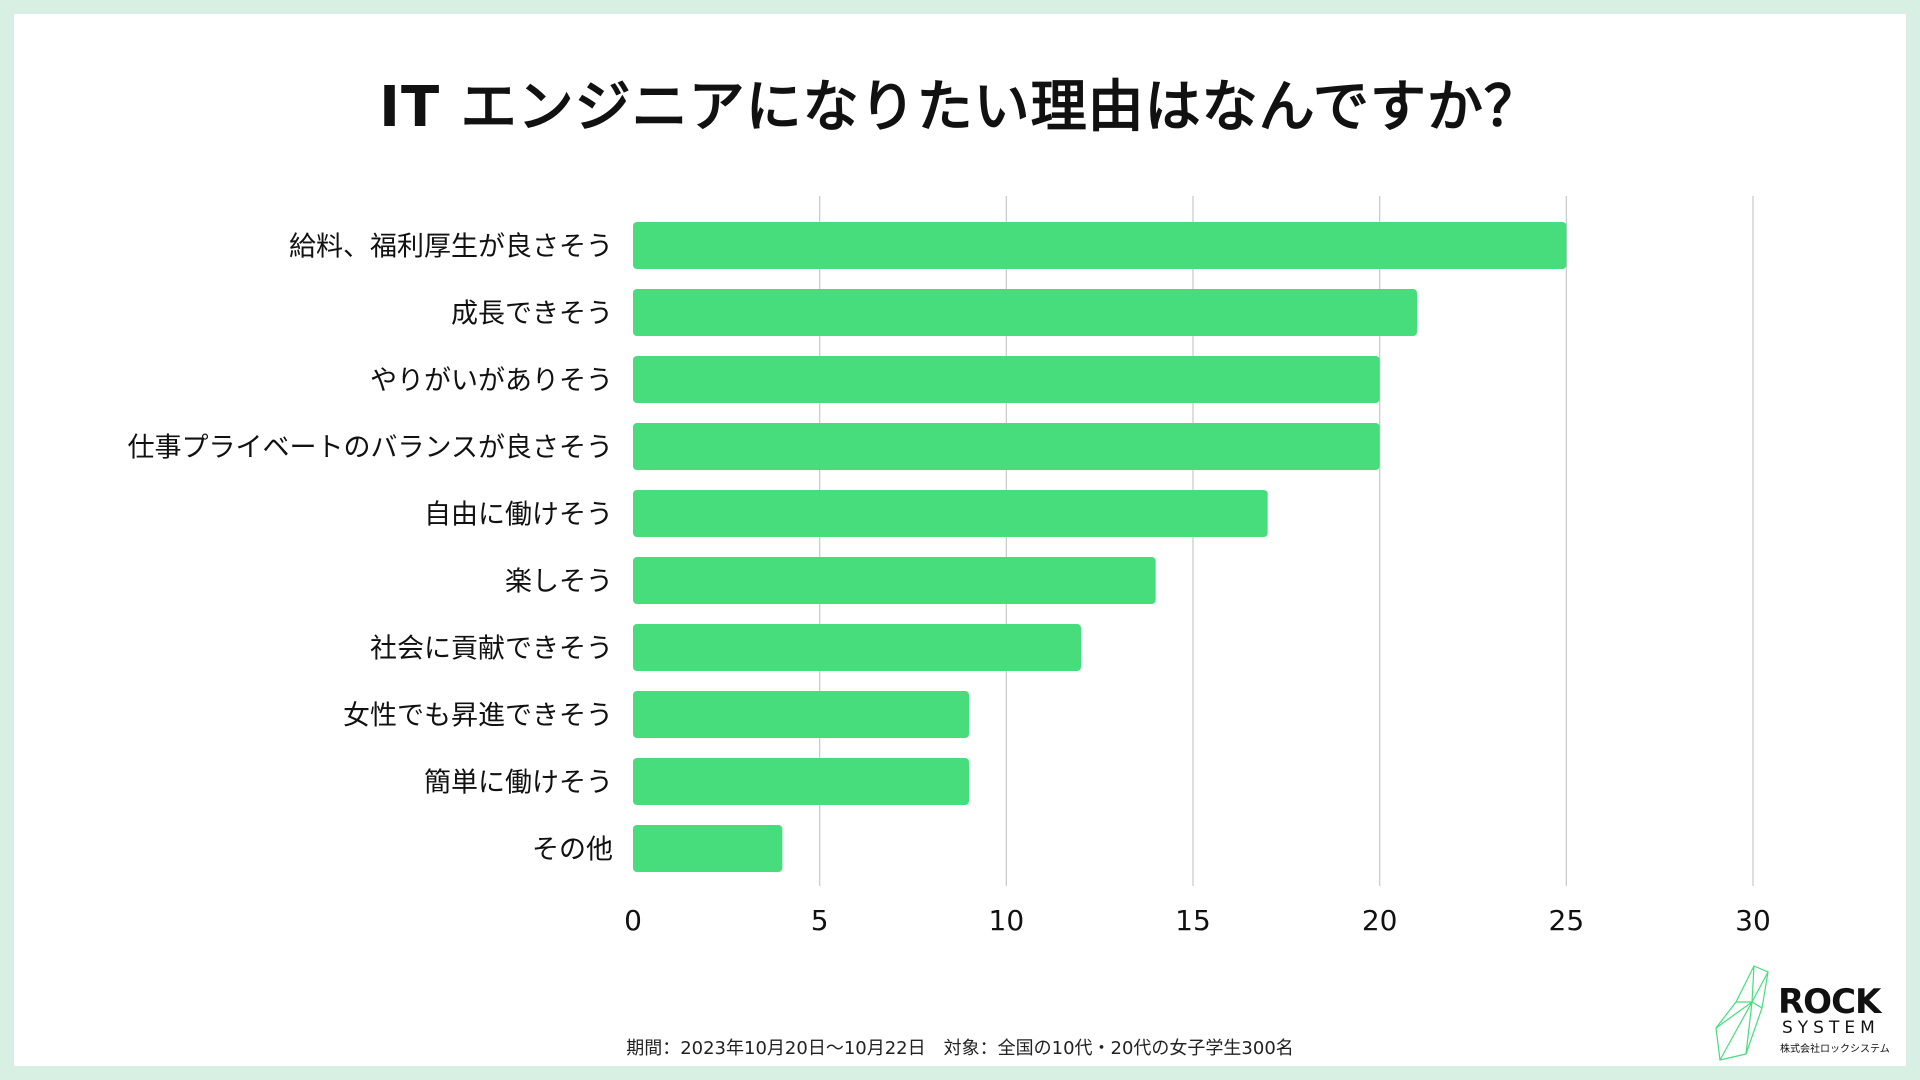  Describe the element at coordinates (572, 850) in the screenshot. I see `category-label: その他` at that location.